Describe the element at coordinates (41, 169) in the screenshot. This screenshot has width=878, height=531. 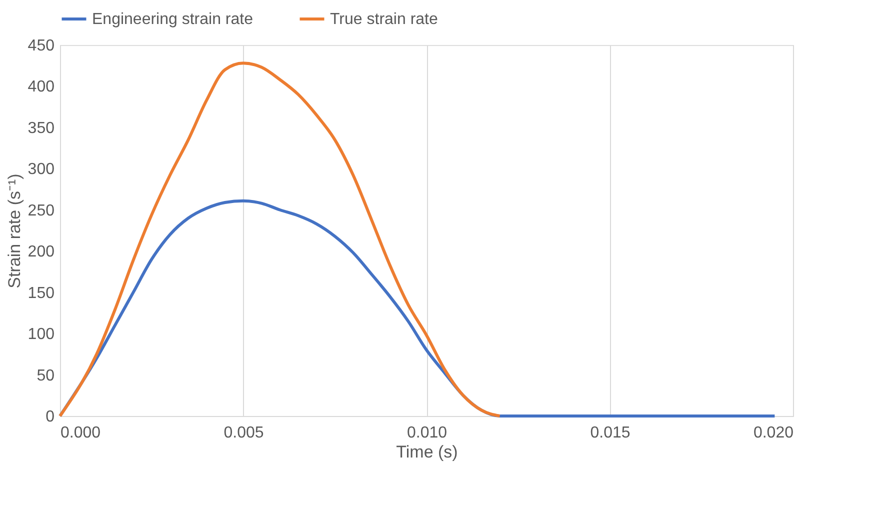
I see `y-tick-label: 300` at that location.